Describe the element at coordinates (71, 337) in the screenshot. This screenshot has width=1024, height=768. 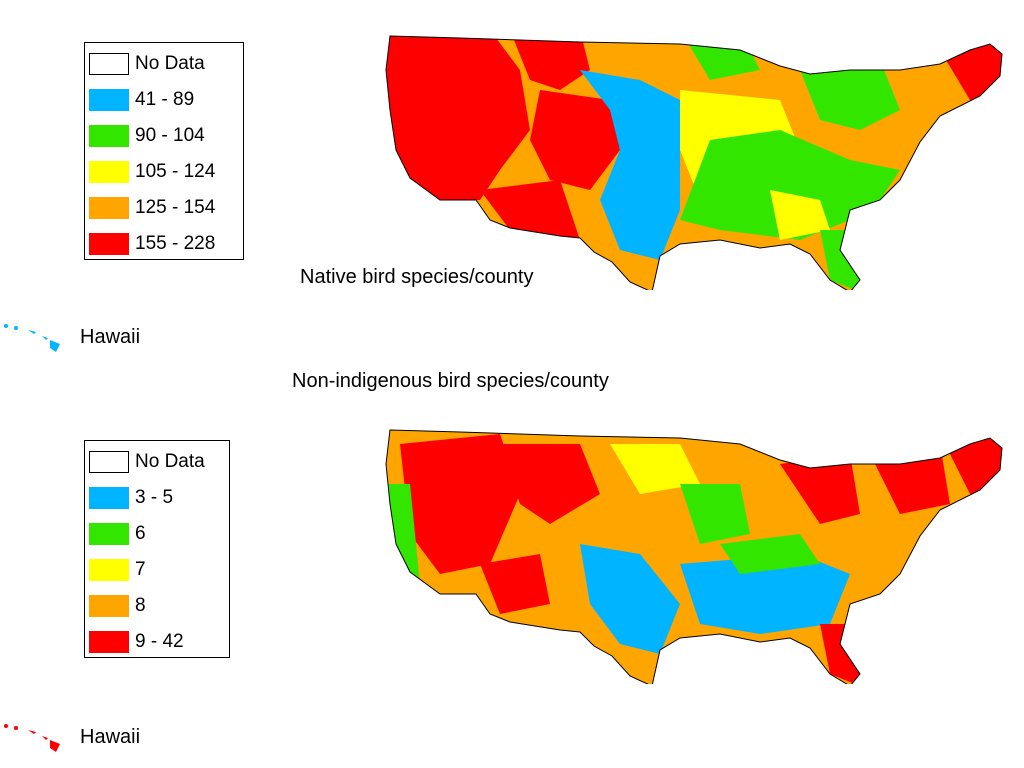
I see `hawaii-inset-native: Hawaii` at that location.